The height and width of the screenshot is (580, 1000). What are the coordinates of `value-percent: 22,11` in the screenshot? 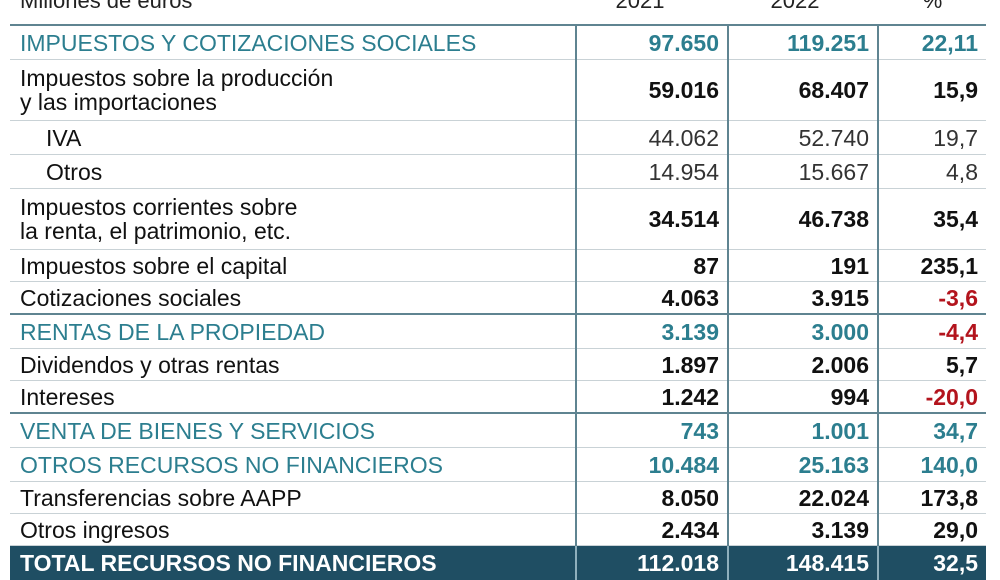 It's located at (932, 42).